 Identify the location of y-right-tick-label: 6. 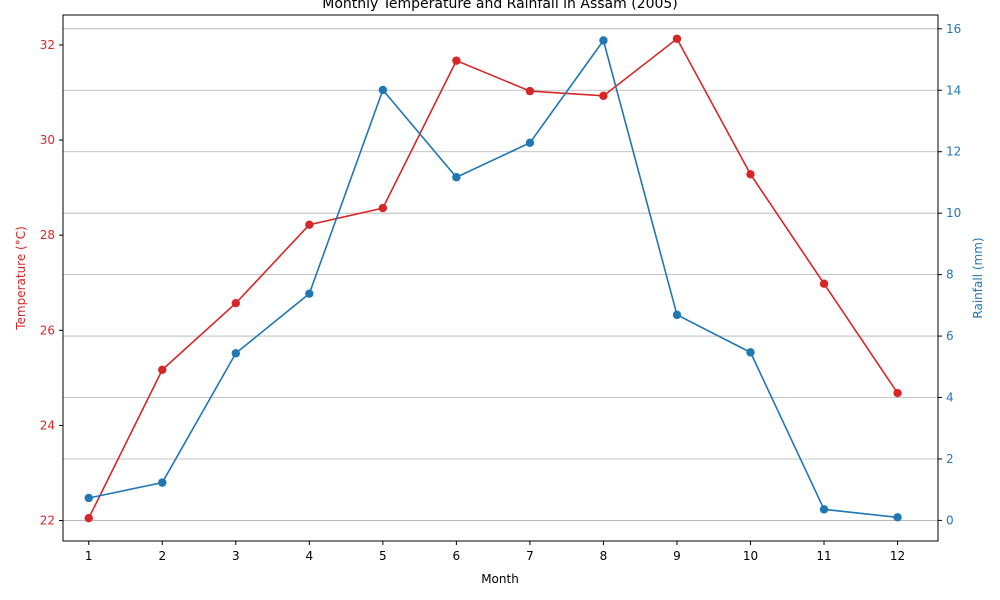
(950, 336).